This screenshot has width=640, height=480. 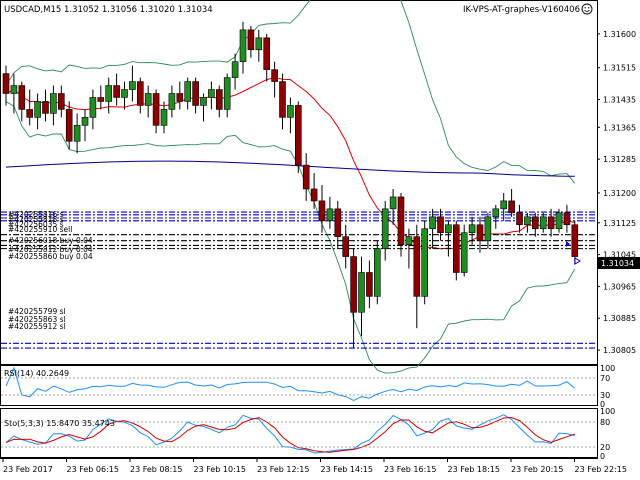 What do you see at coordinates (619, 127) in the screenshot?
I see `price-tick-label: 1.31365` at bounding box center [619, 127].